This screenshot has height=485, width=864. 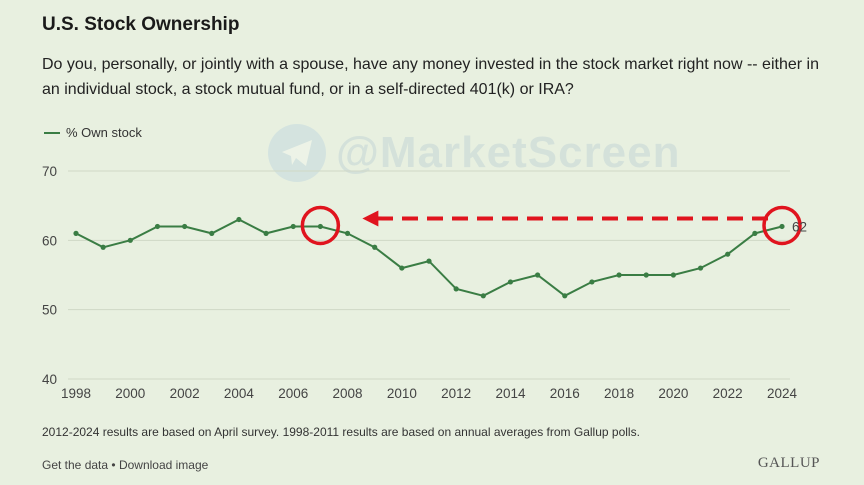 What do you see at coordinates (293, 226) in the screenshot?
I see `data-point-2006` at bounding box center [293, 226].